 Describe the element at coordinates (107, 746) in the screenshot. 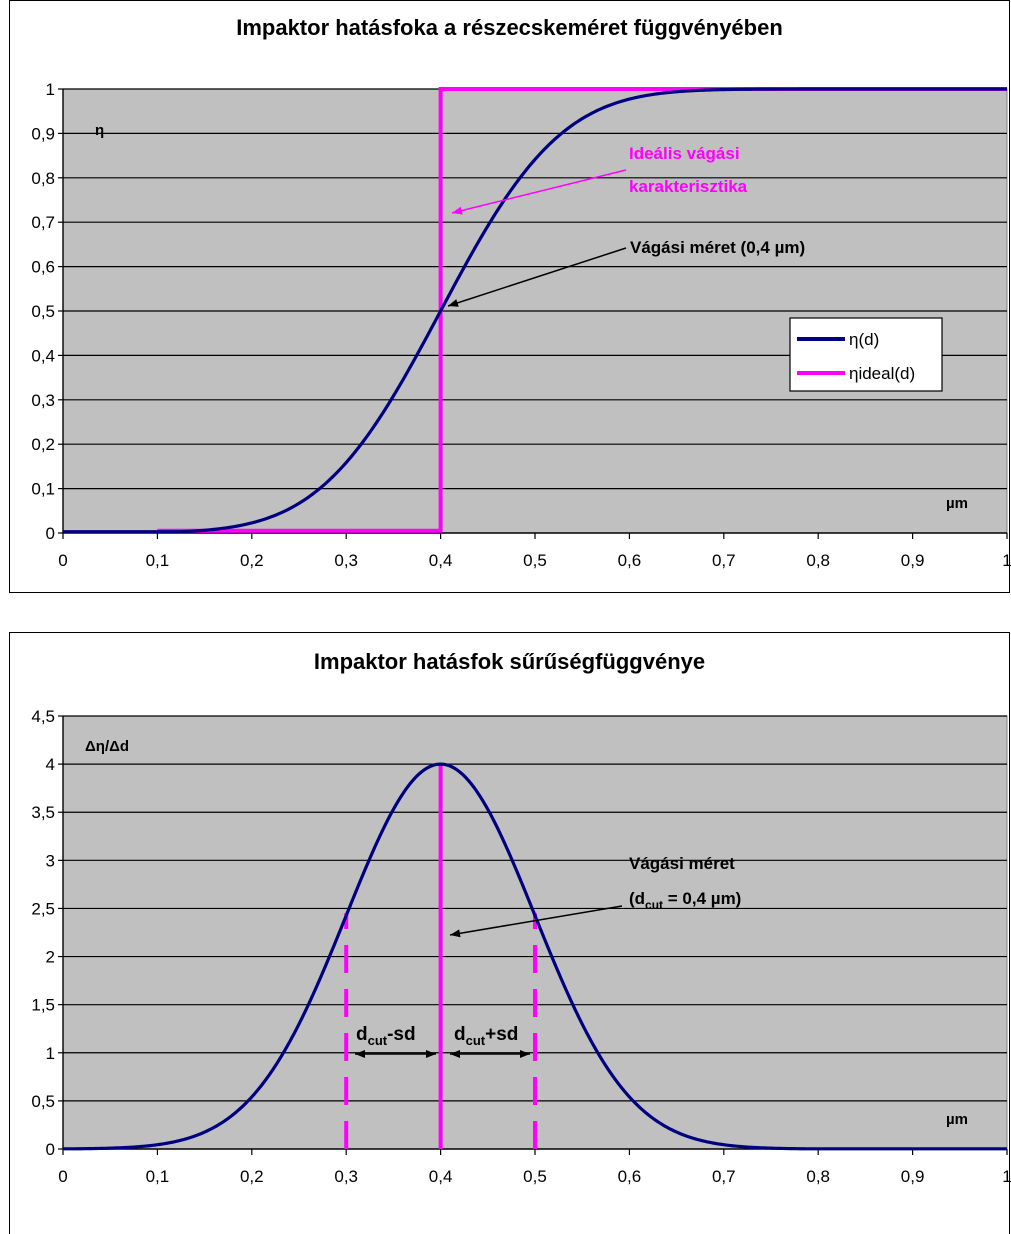

I see `y-axis-label: Δη/Δd` at that location.